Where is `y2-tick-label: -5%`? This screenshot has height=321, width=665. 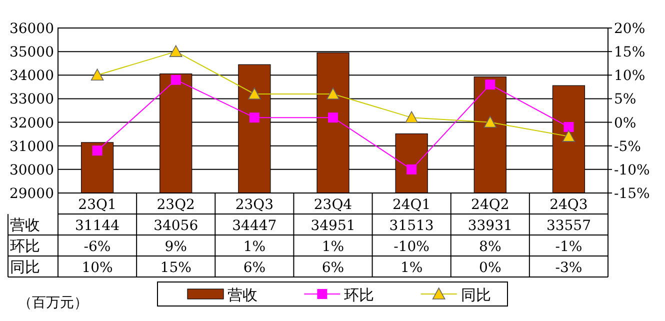 y2-tick-label: -5% is located at coordinates (627, 146).